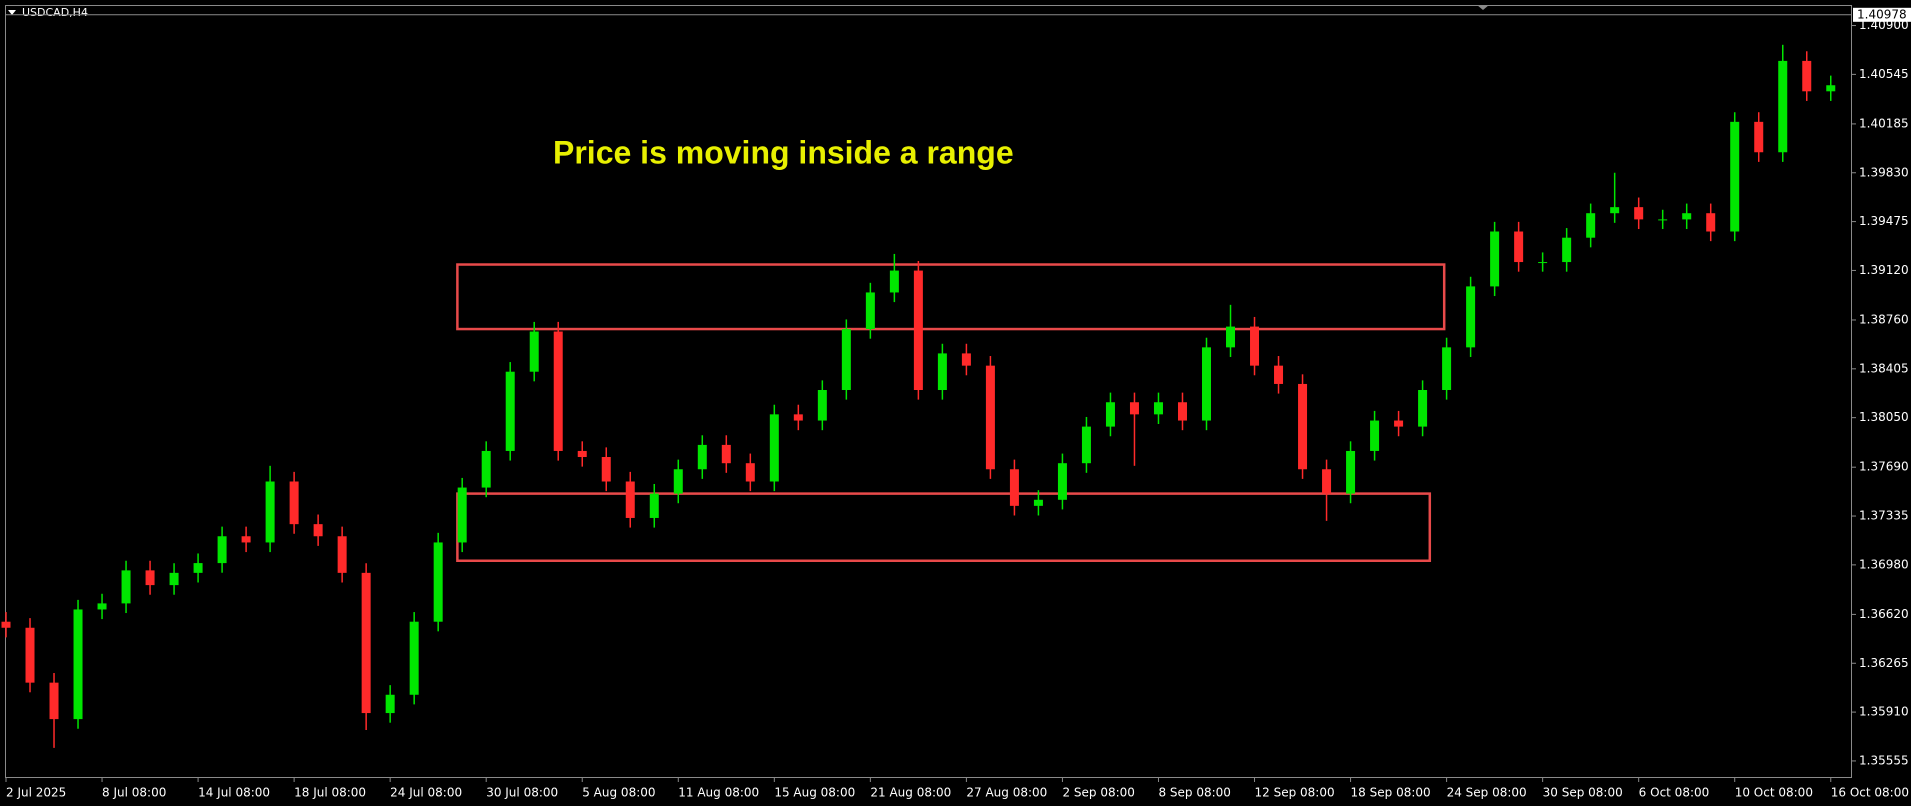  I want to click on x-tick-label: 30 Jul 08:00, so click(522, 793).